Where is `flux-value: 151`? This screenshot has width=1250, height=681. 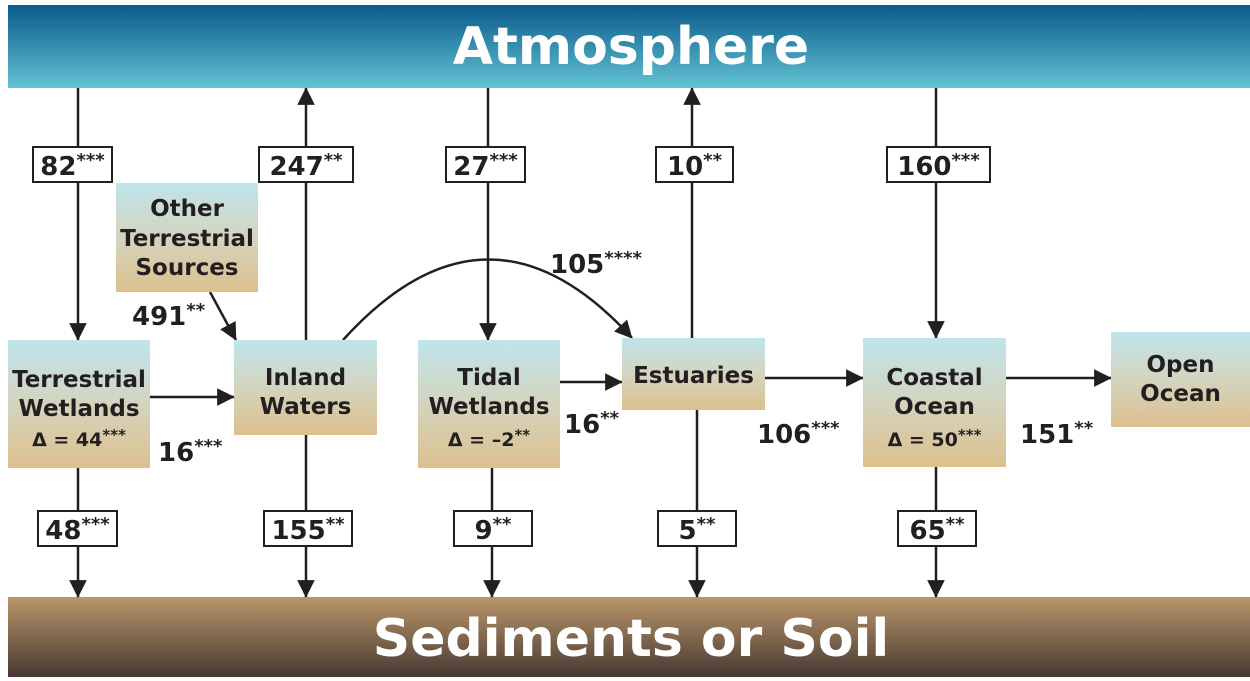 flux-value: 151 is located at coordinates (1047, 435).